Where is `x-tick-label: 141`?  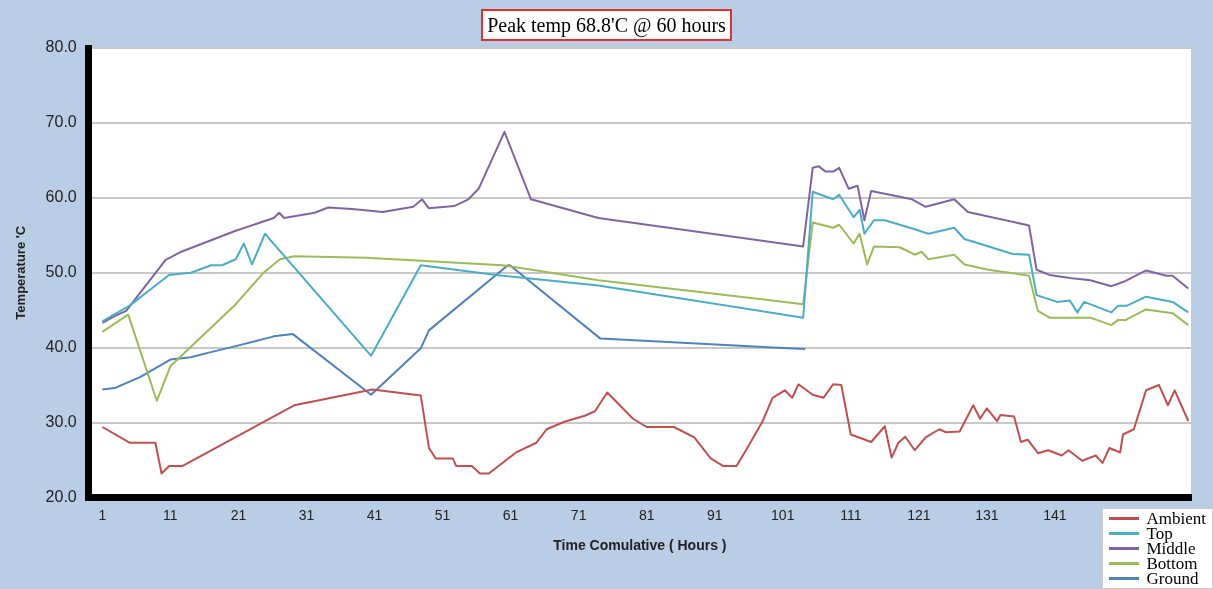 x-tick-label: 141 is located at coordinates (1055, 514).